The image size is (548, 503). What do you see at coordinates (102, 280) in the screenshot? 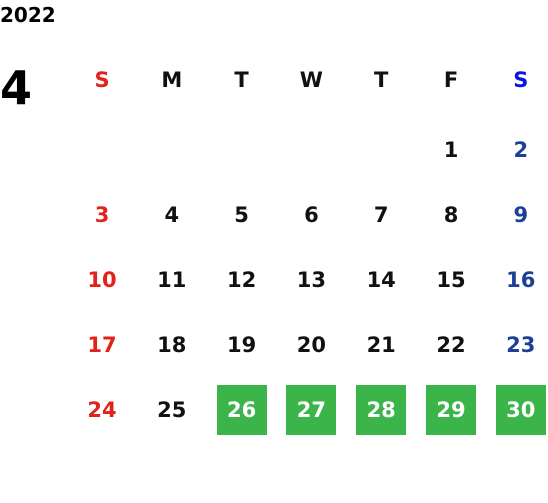
I see `day: 10` at bounding box center [102, 280].